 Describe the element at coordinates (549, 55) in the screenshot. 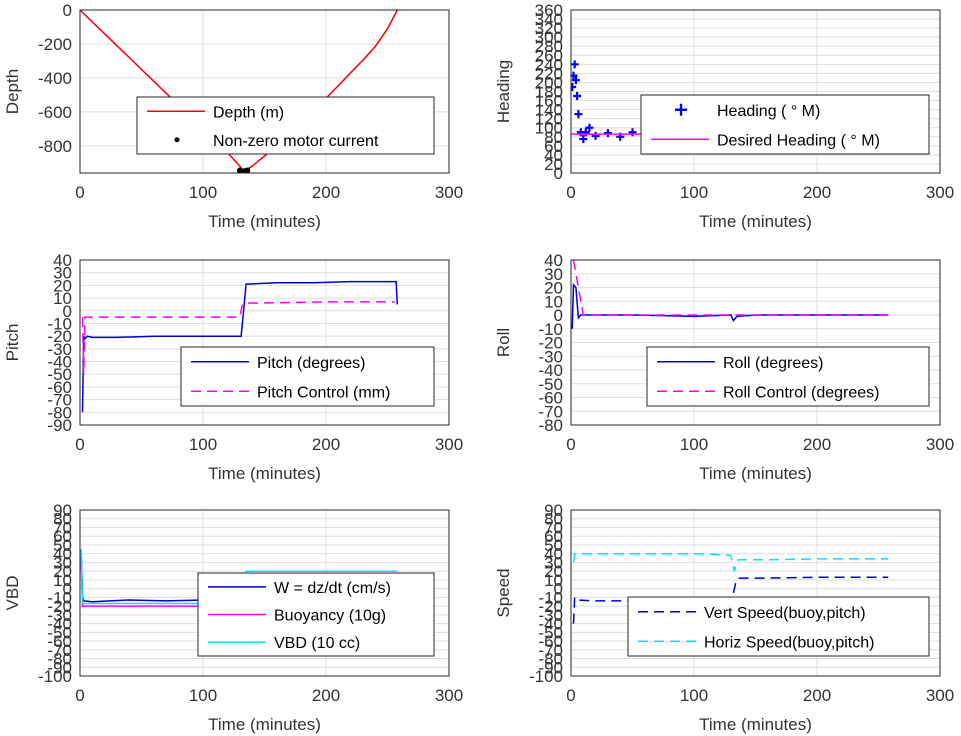

I see `y-tick-label: 260` at that location.